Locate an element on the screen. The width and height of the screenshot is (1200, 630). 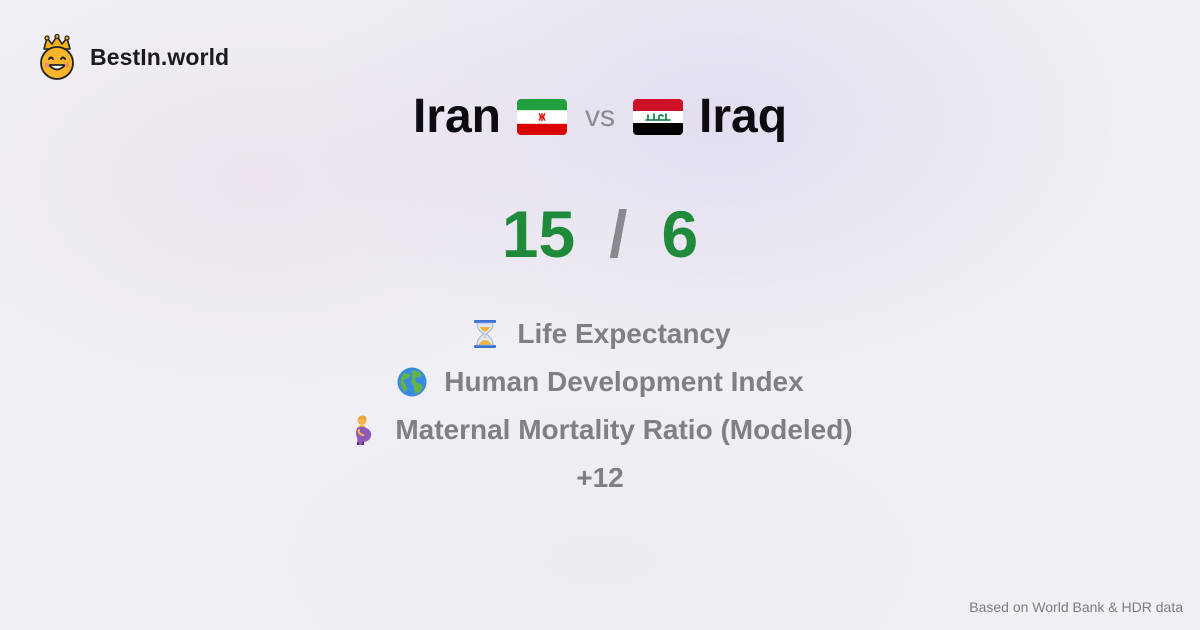
metric-item: Life Expectancy is located at coordinates (600, 334).